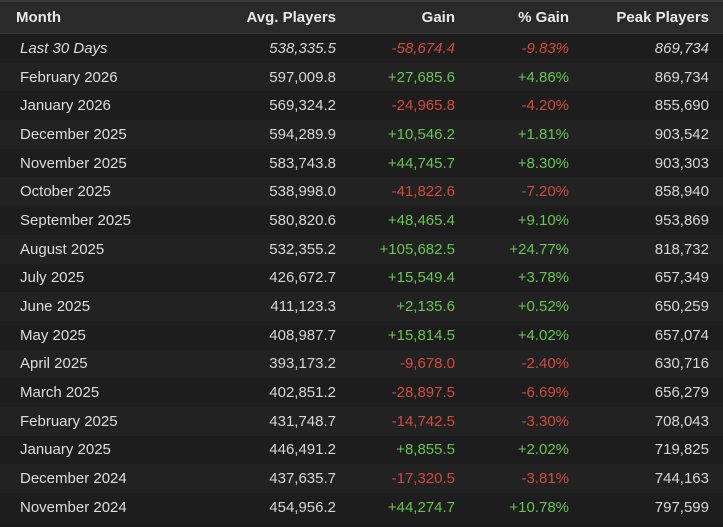 The height and width of the screenshot is (527, 723). I want to click on month-cell: January 2026, so click(102, 106).